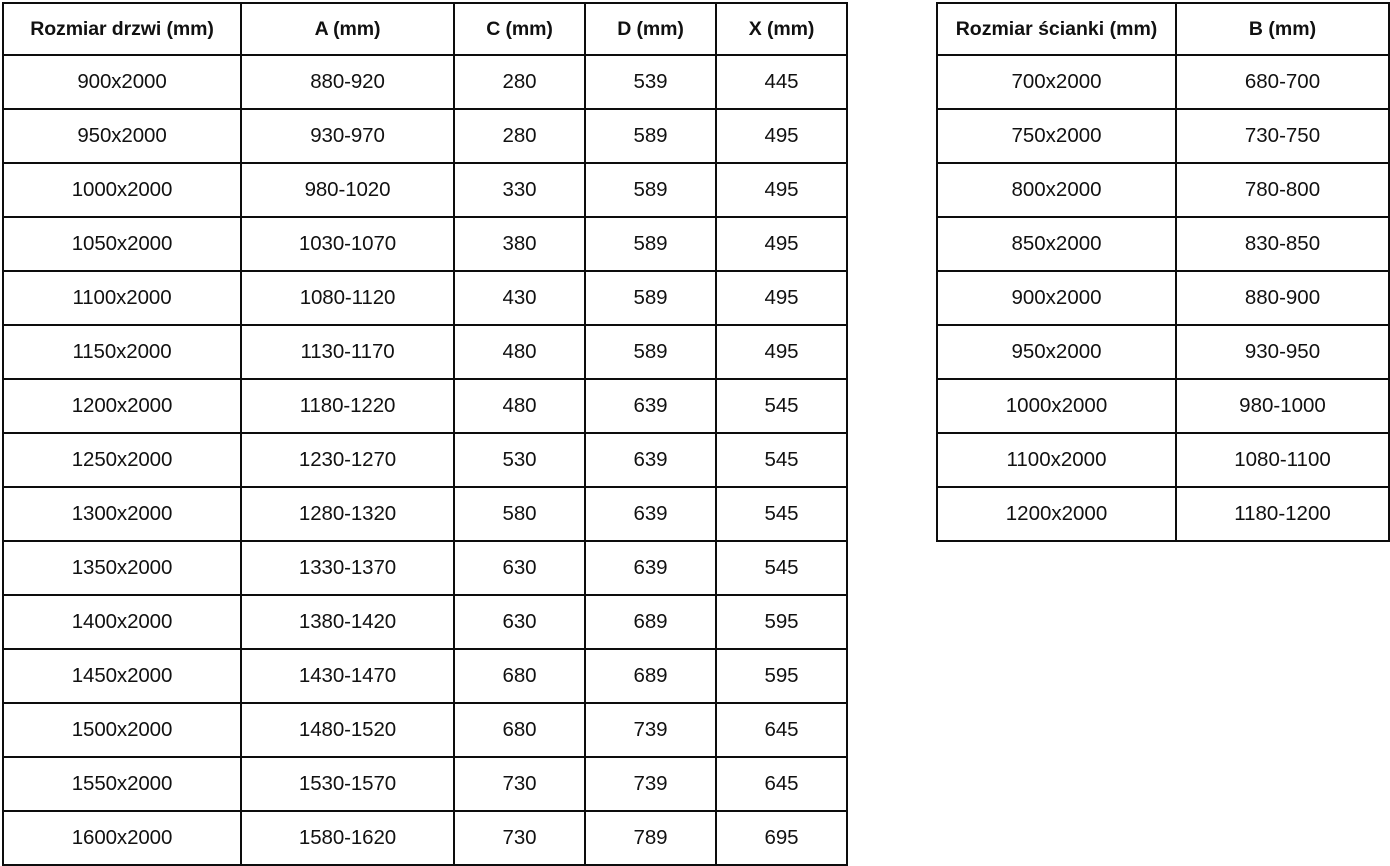 This screenshot has width=1390, height=866. What do you see at coordinates (650, 29) in the screenshot?
I see `door-col-header-d: D (mm)` at bounding box center [650, 29].